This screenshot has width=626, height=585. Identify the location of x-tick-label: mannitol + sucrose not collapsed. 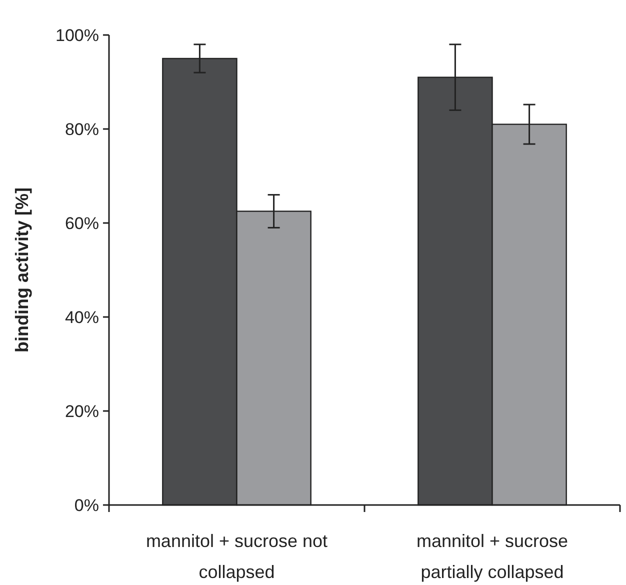
(237, 556).